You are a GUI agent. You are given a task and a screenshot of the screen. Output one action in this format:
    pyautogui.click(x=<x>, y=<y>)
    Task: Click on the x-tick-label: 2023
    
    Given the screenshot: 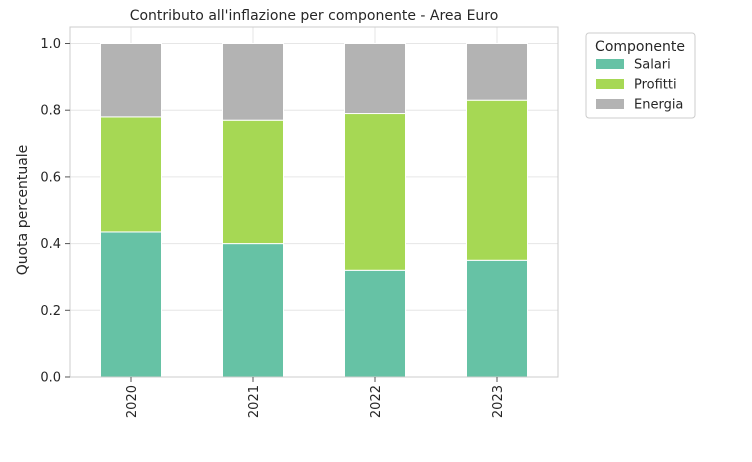 What is the action you would take?
    pyautogui.click(x=498, y=401)
    